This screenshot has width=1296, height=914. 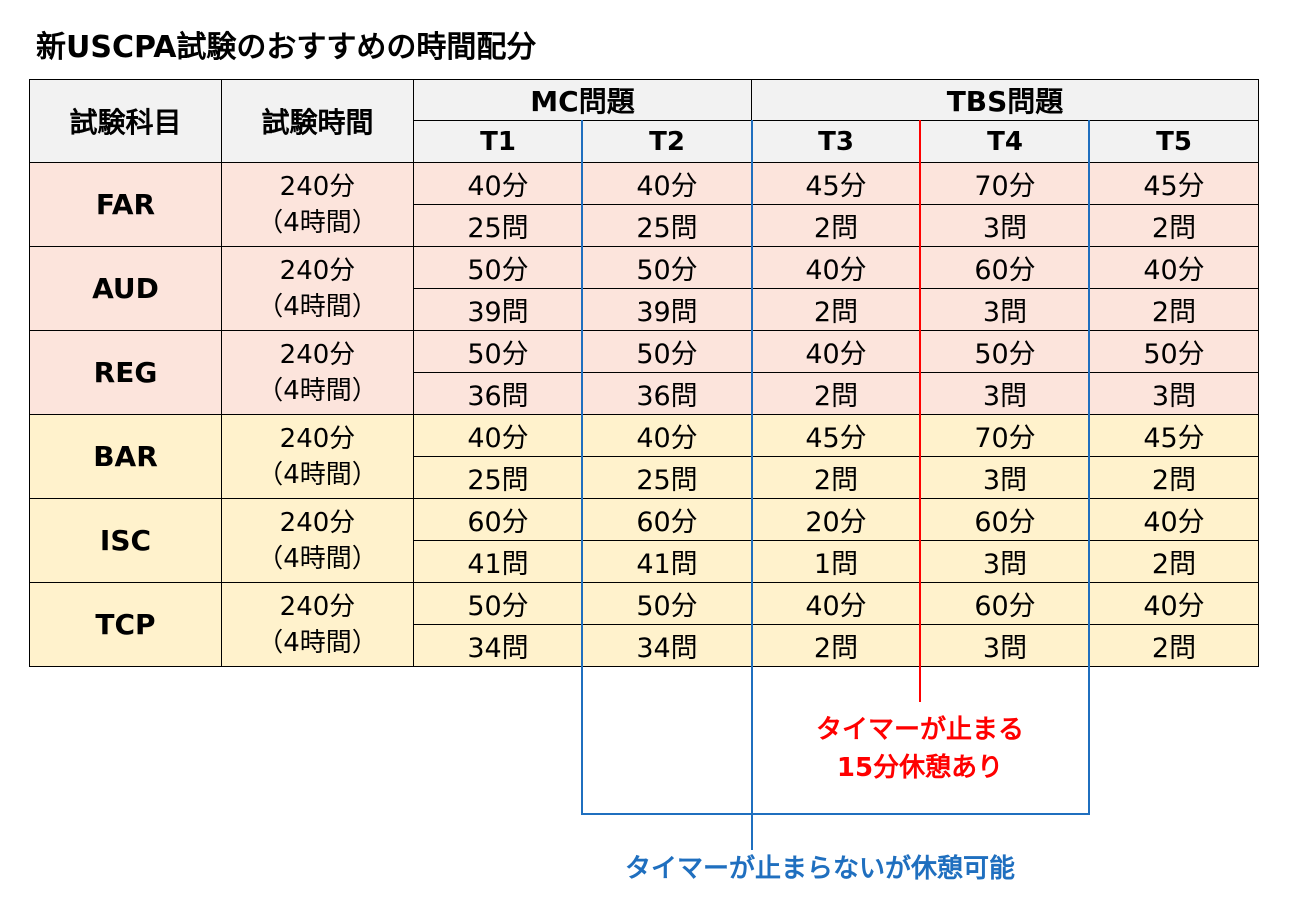 I want to click on table-row: 41問 41問 1問 3問 2問, so click(x=644, y=561).